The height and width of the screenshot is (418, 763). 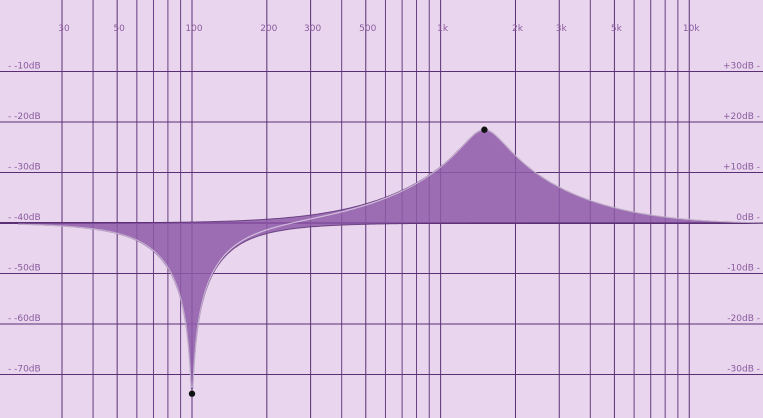 I want to click on frequency-tick-labels: 30 50 100 200 300 500 1k 2k 3k 5k 10k, so click(x=379, y=29).